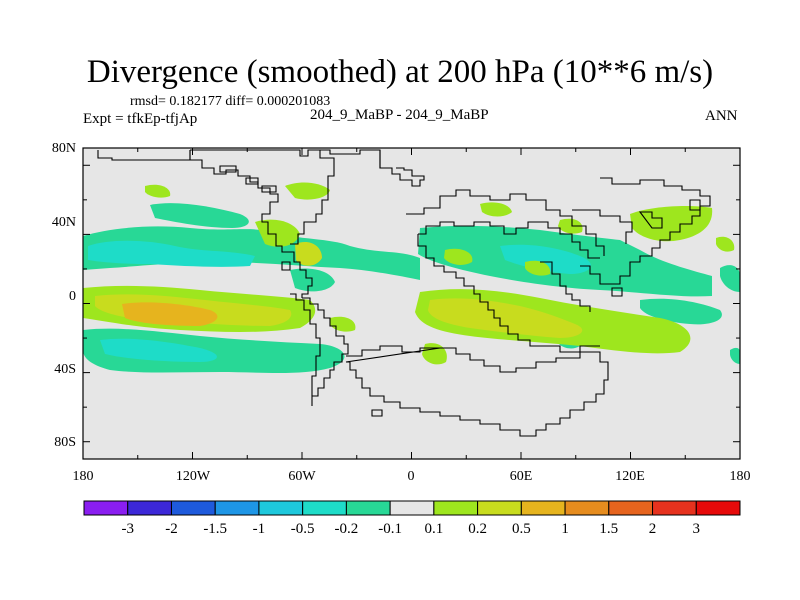 Image resolution: width=800 pixels, height=600 pixels. What do you see at coordinates (259, 529) in the screenshot?
I see `colorbar-label: -1` at bounding box center [259, 529].